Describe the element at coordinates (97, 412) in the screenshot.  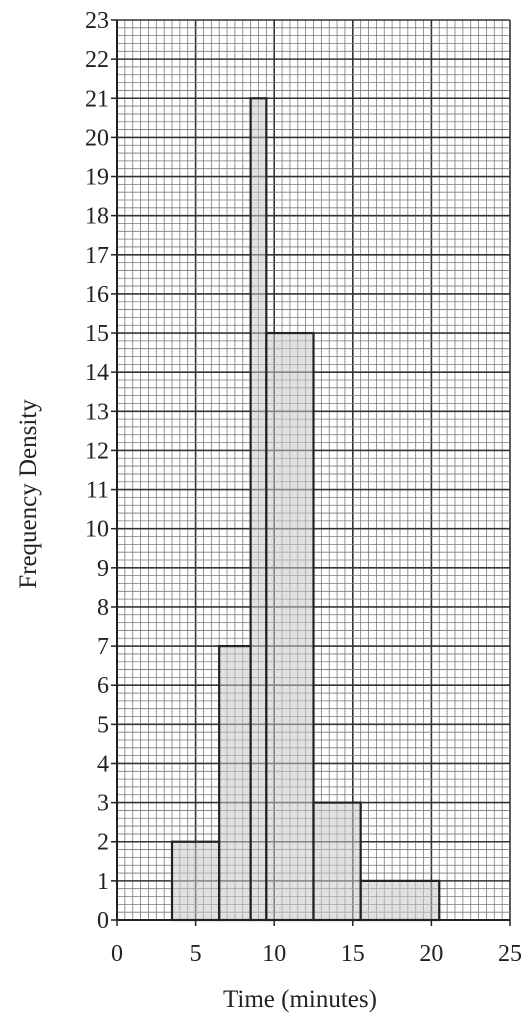
I see `y-tick-label: 13` at that location.